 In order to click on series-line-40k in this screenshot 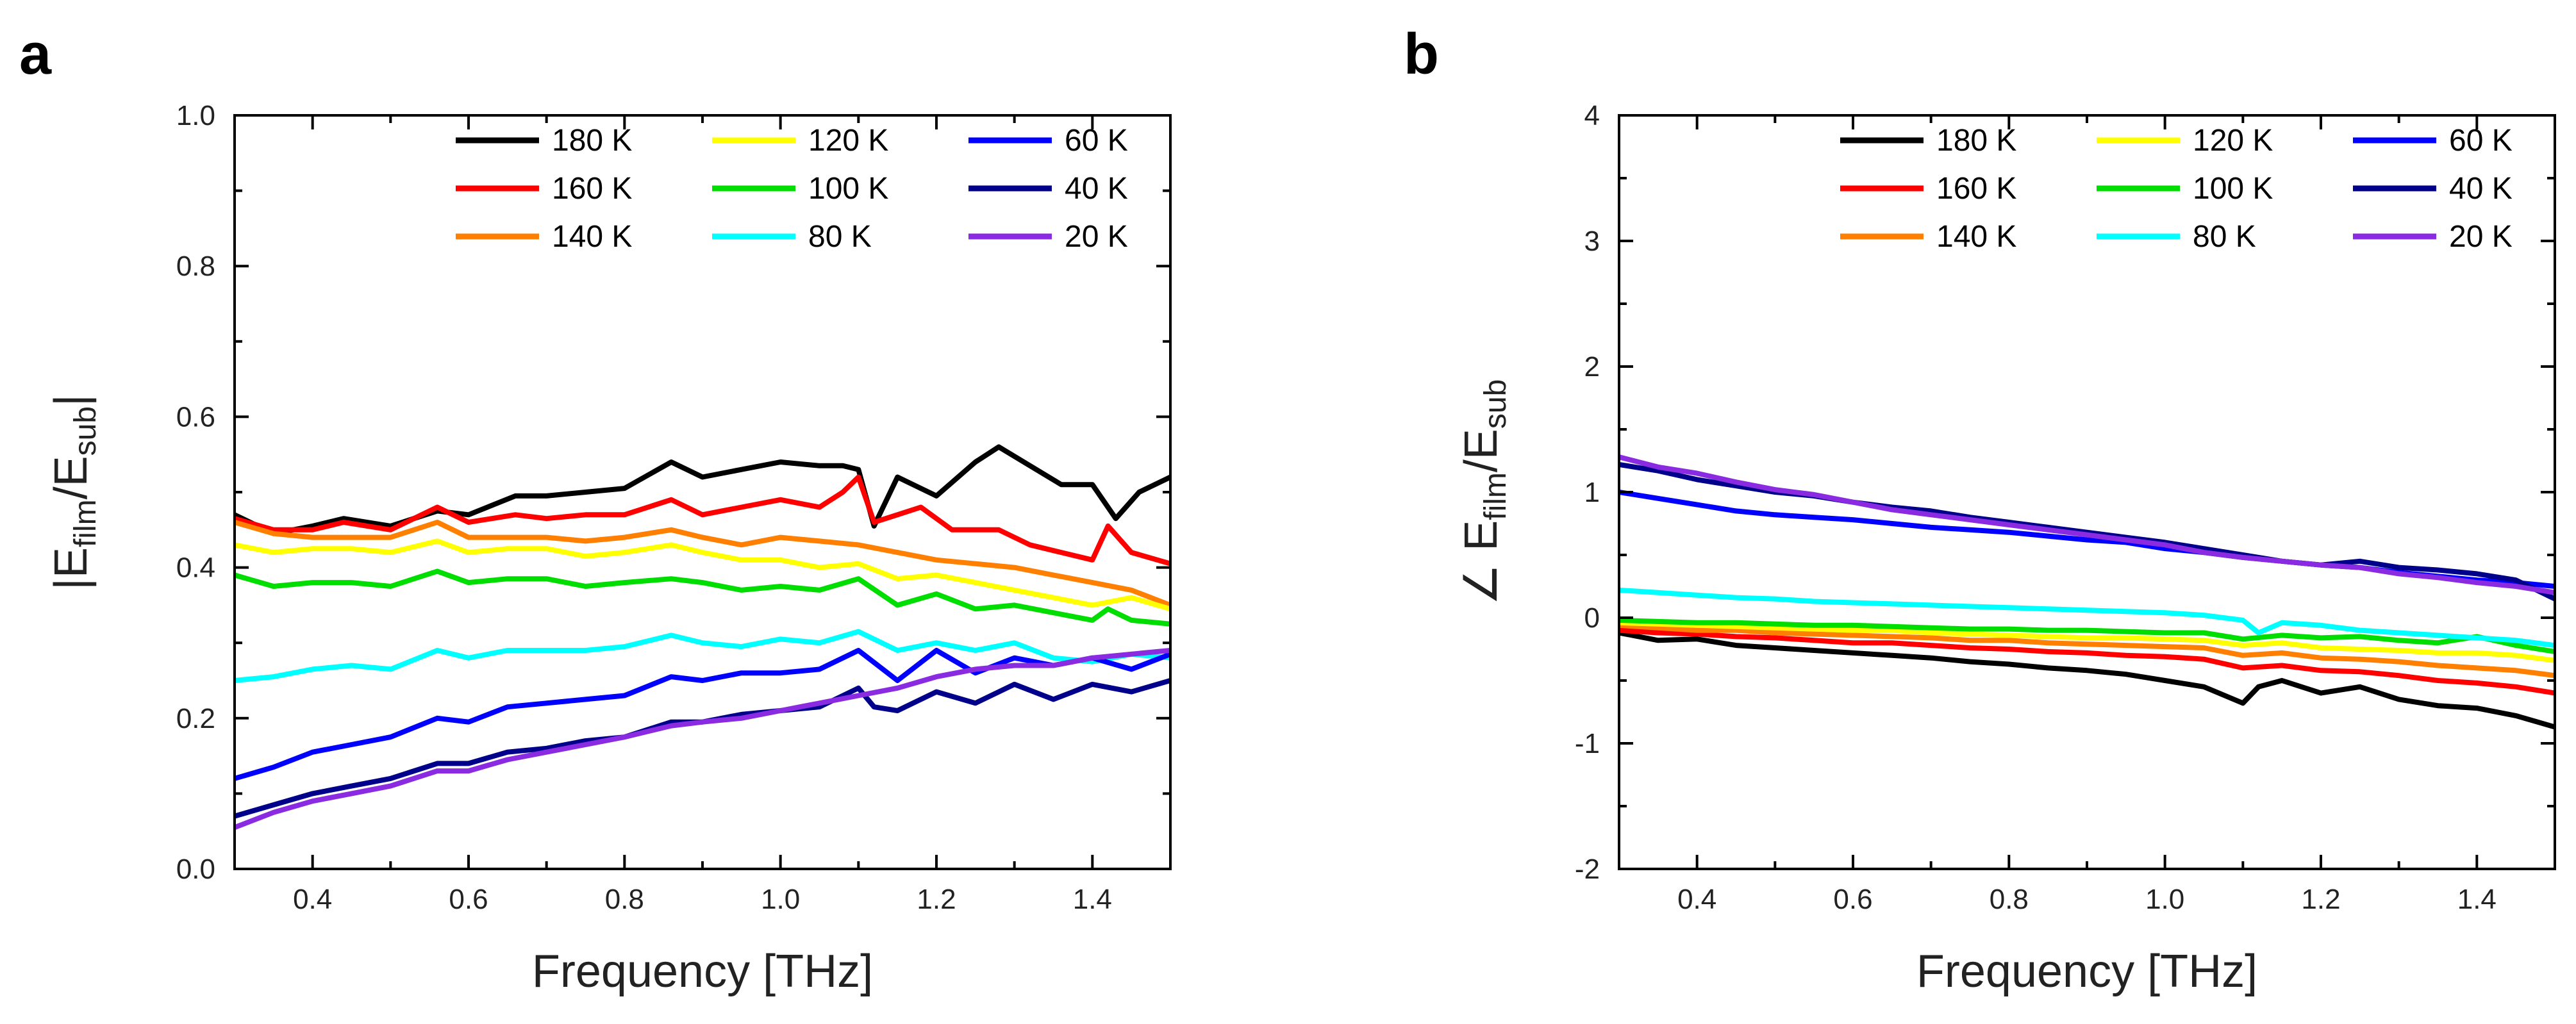, I will do `click(702, 748)`.